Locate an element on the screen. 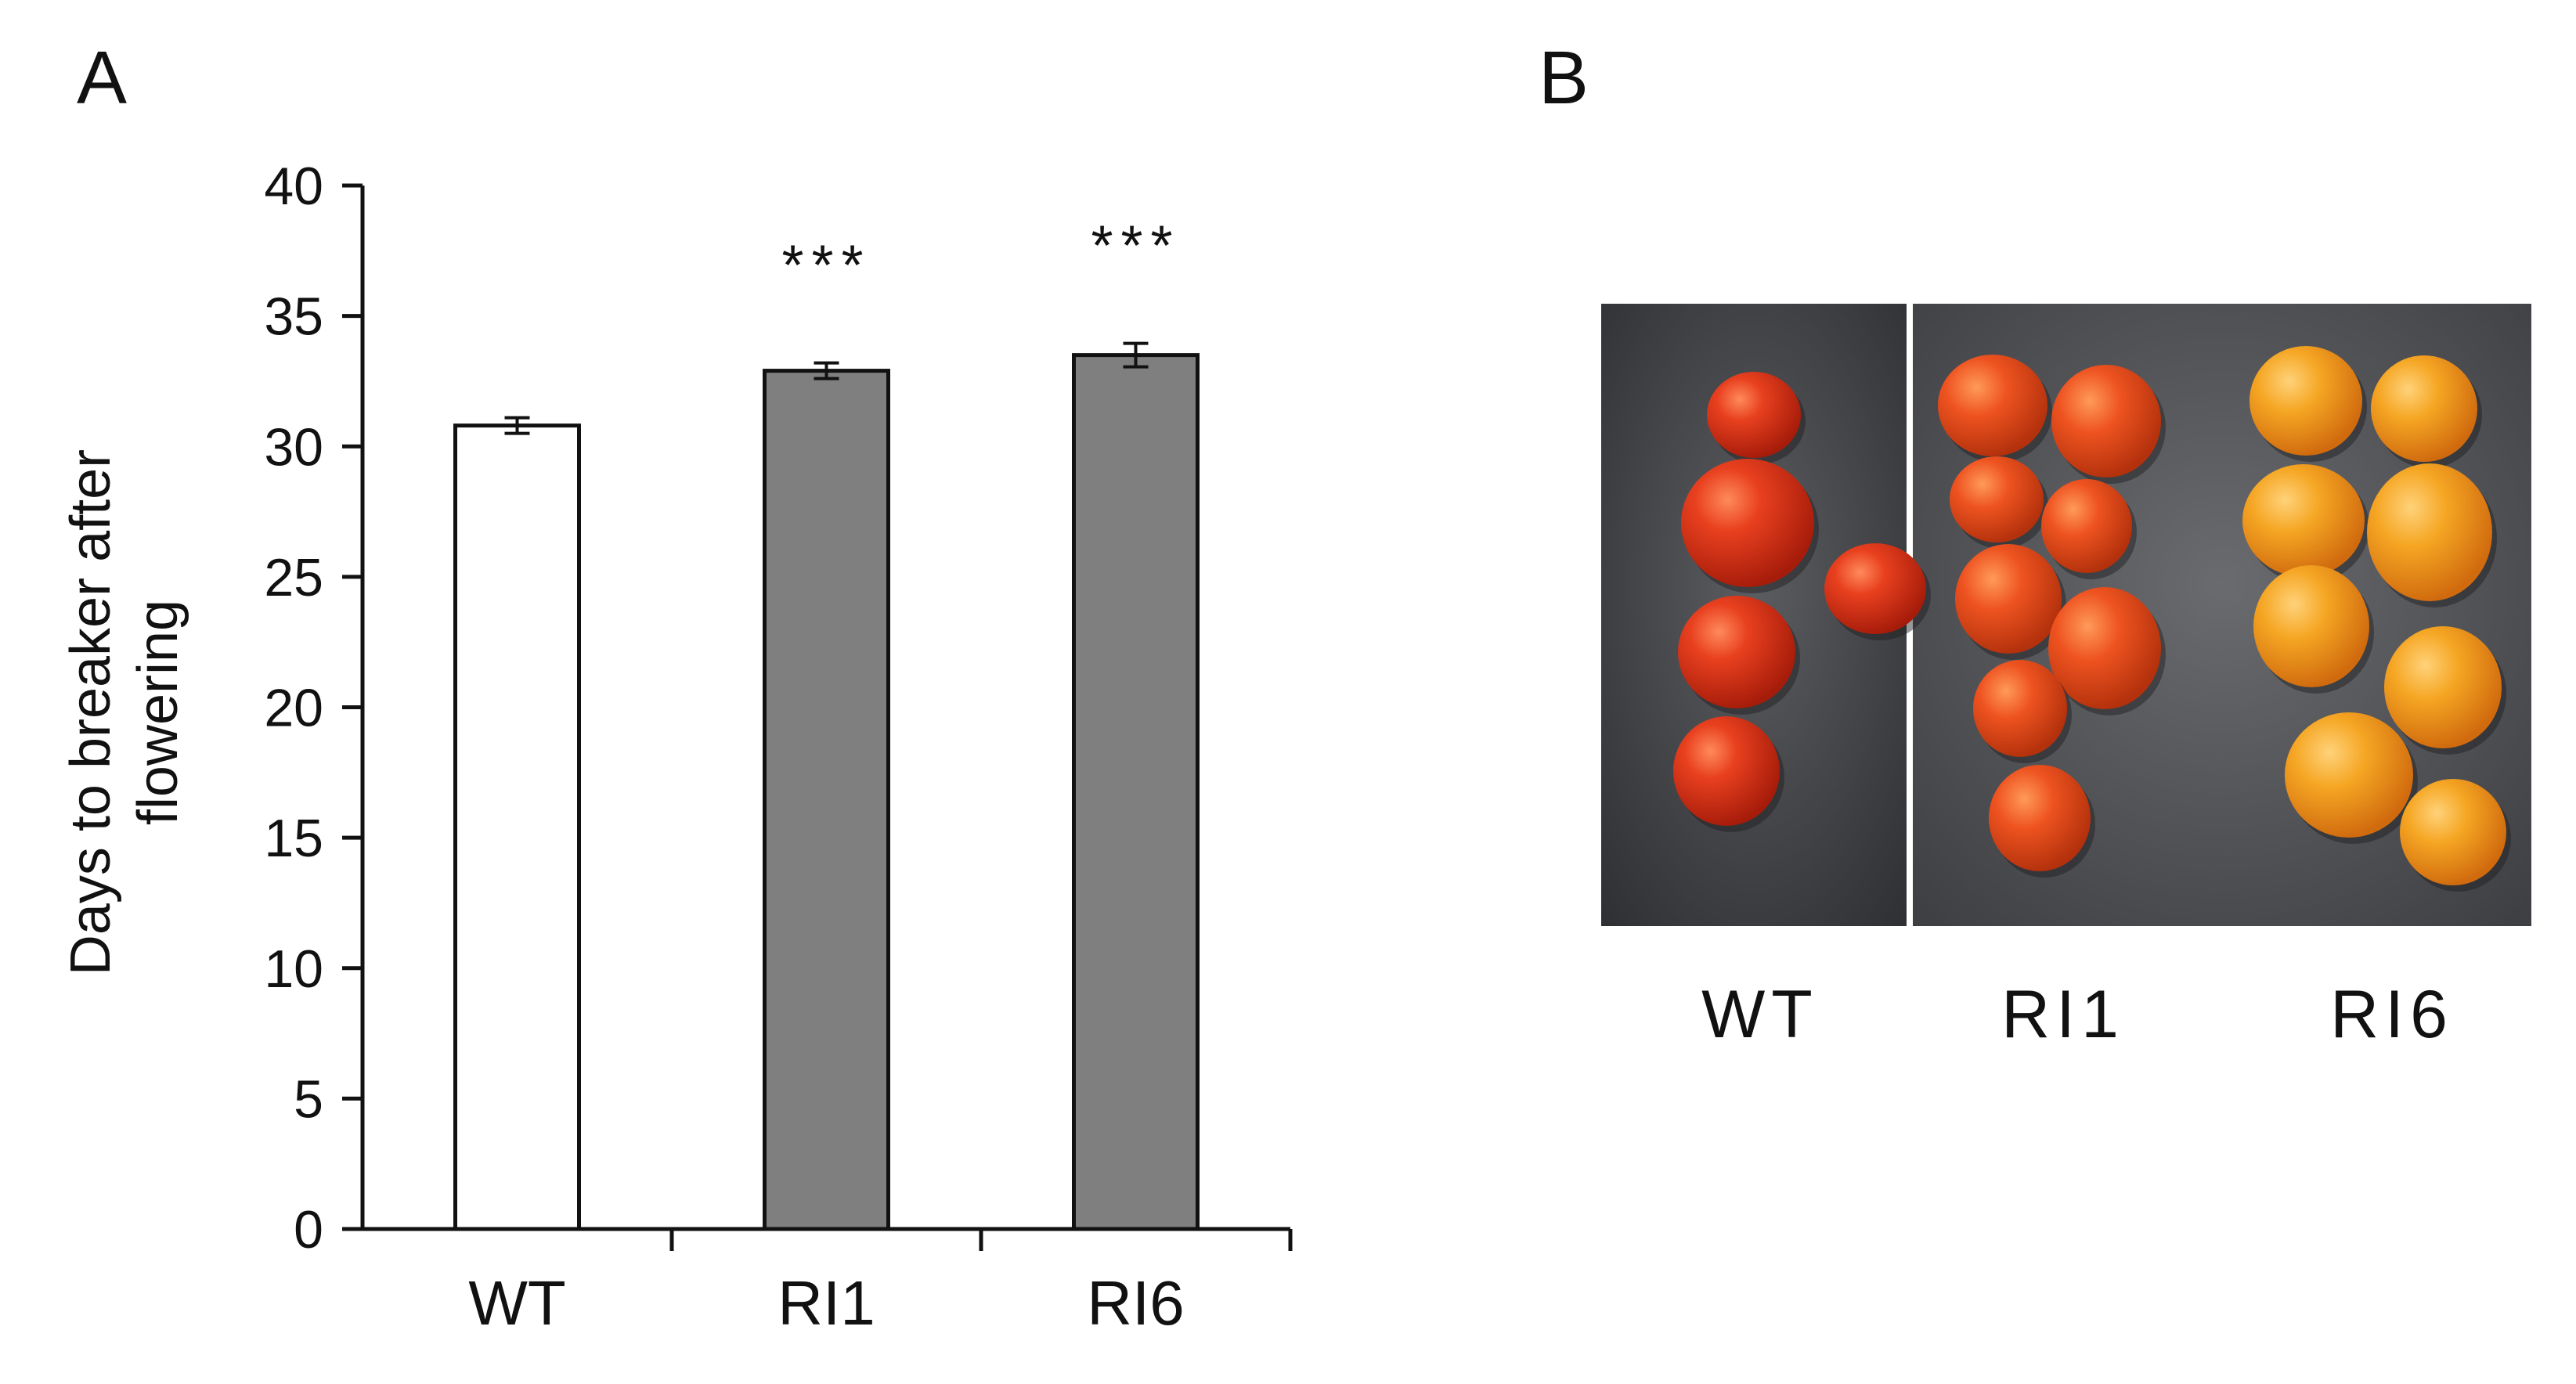  y-tick-label: 35 is located at coordinates (293, 317).